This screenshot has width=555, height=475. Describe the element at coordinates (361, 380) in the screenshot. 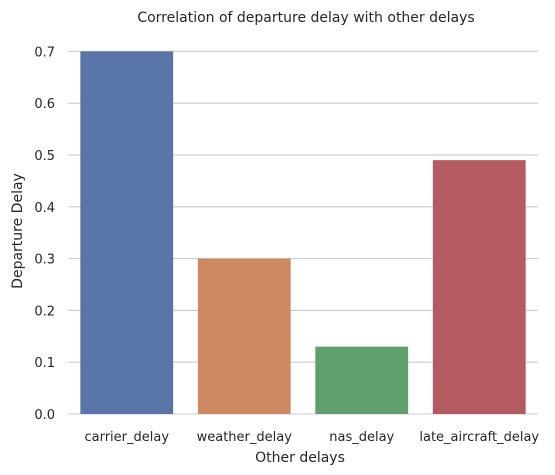

I see `bar-nas-delay` at that location.